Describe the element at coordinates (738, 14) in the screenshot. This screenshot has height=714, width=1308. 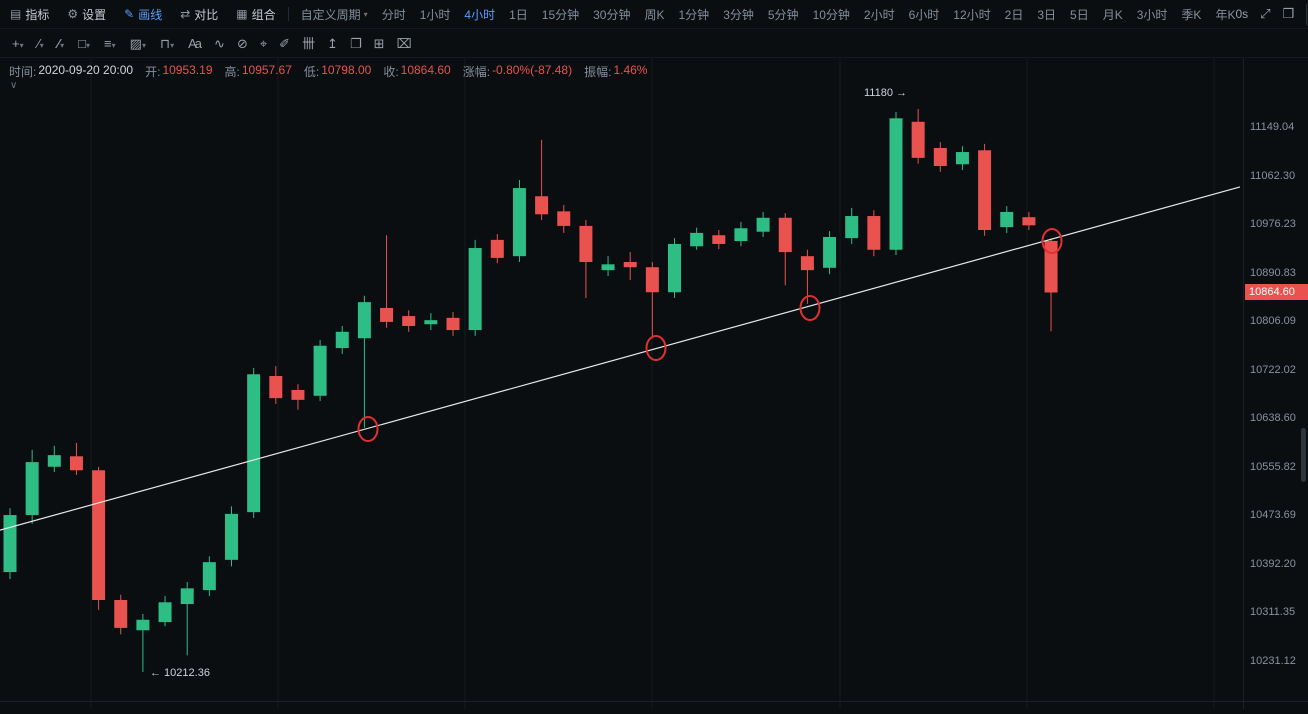
I see `timeframe-3分钟: 3分钟` at that location.